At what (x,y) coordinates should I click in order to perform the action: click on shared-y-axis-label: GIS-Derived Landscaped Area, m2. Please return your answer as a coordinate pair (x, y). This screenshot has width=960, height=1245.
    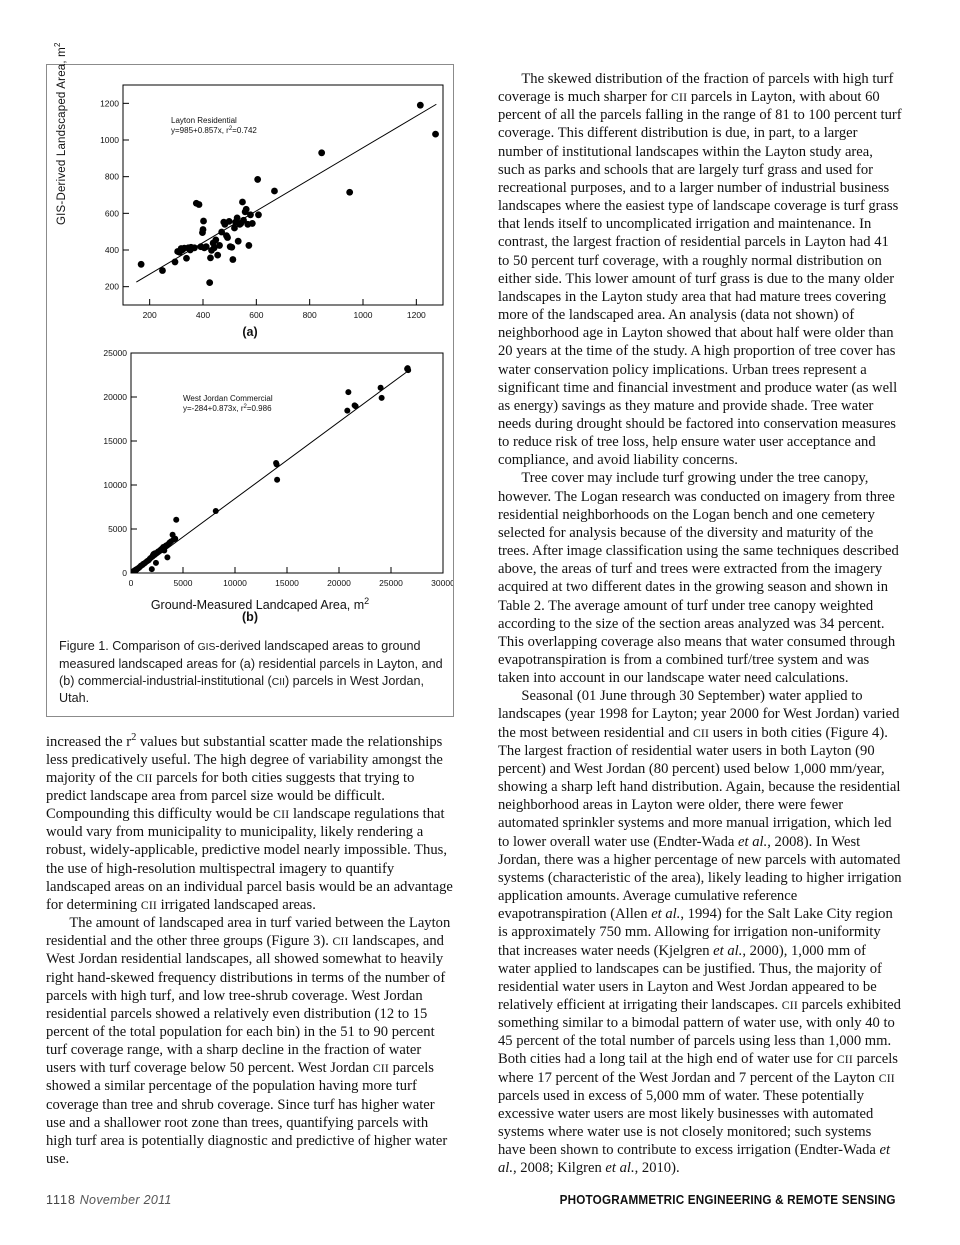
    Looking at the image, I should click on (60, 133).